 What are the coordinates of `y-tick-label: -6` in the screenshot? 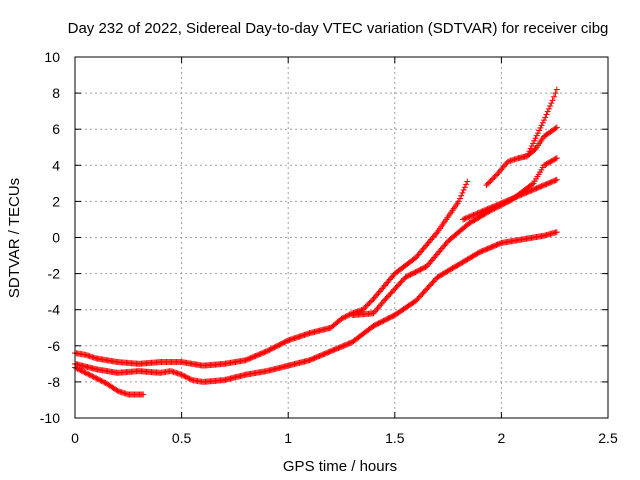 It's located at (54, 346).